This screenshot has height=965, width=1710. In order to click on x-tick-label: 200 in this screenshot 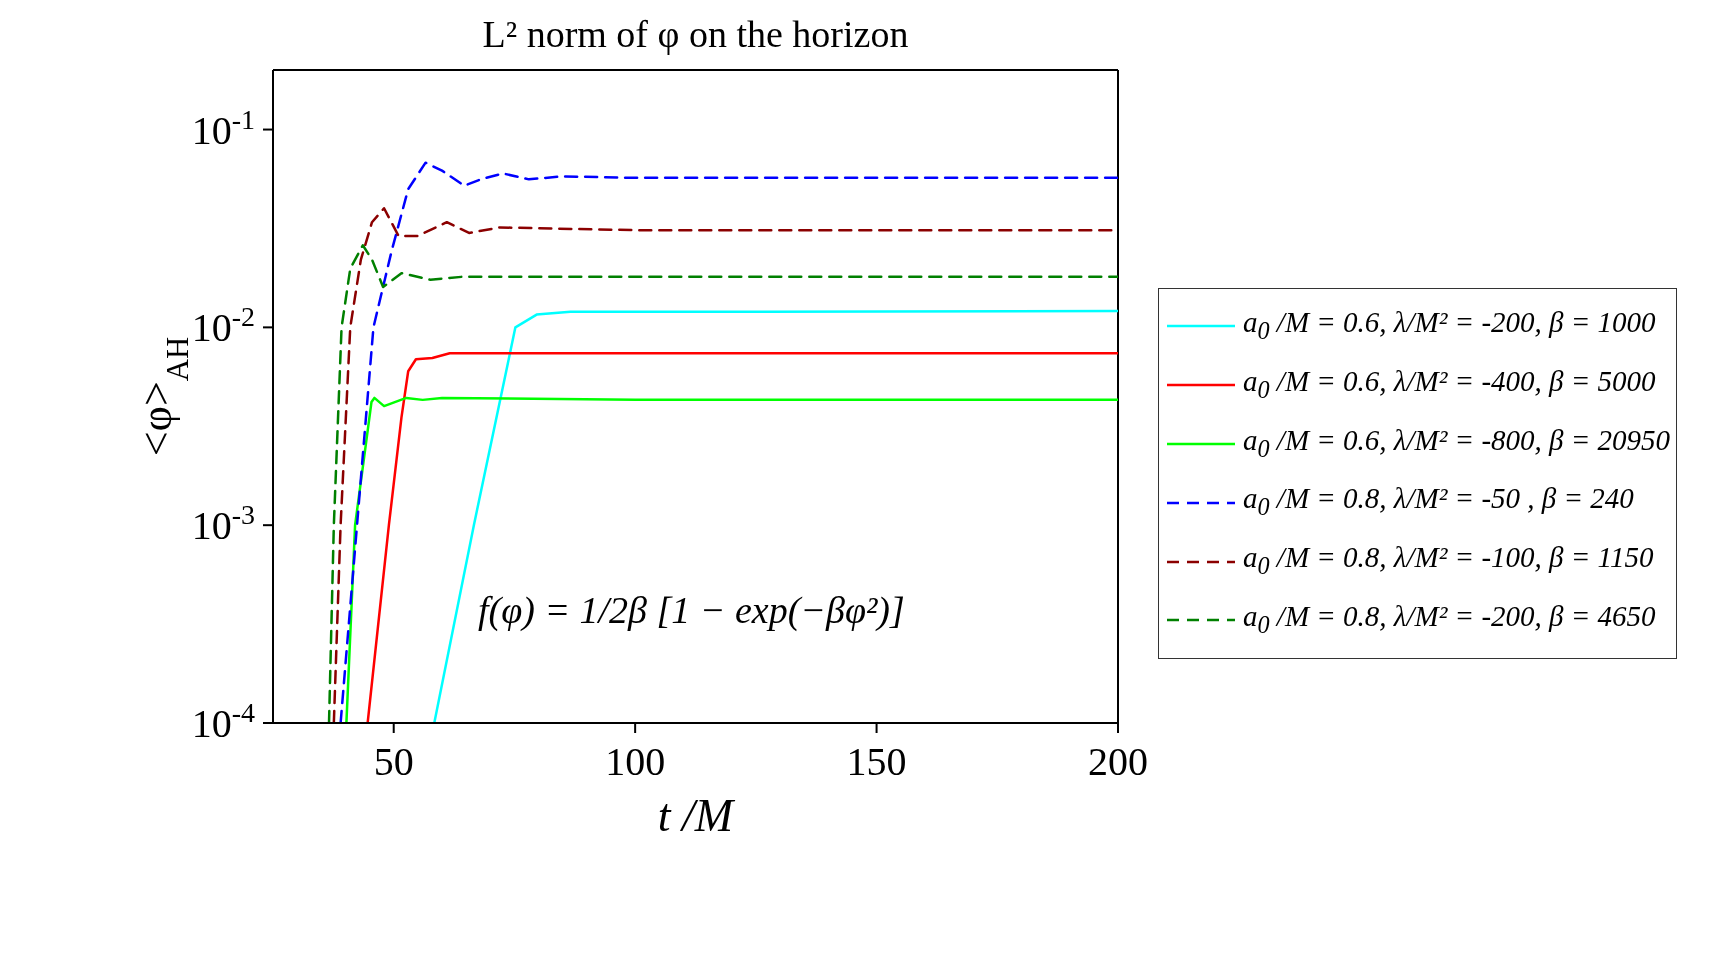, I will do `click(1118, 761)`.